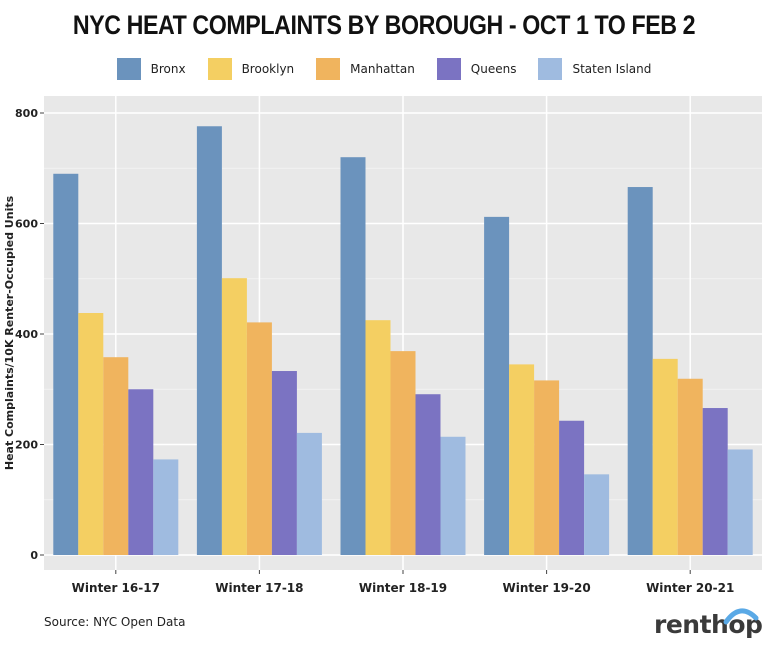  Describe the element at coordinates (26, 334) in the screenshot. I see `y-tick-label: 400` at that location.